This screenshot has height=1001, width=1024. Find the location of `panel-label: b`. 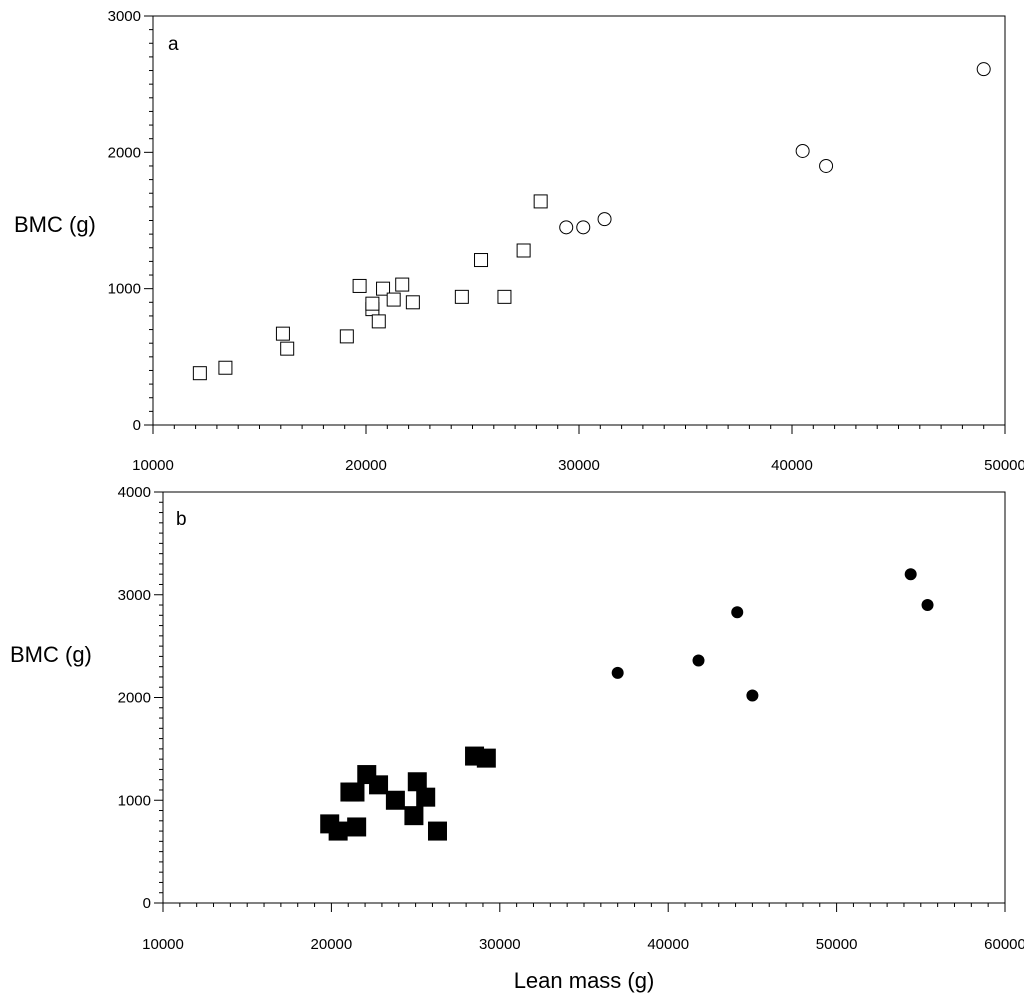

panel-label: b is located at coordinates (181, 519).